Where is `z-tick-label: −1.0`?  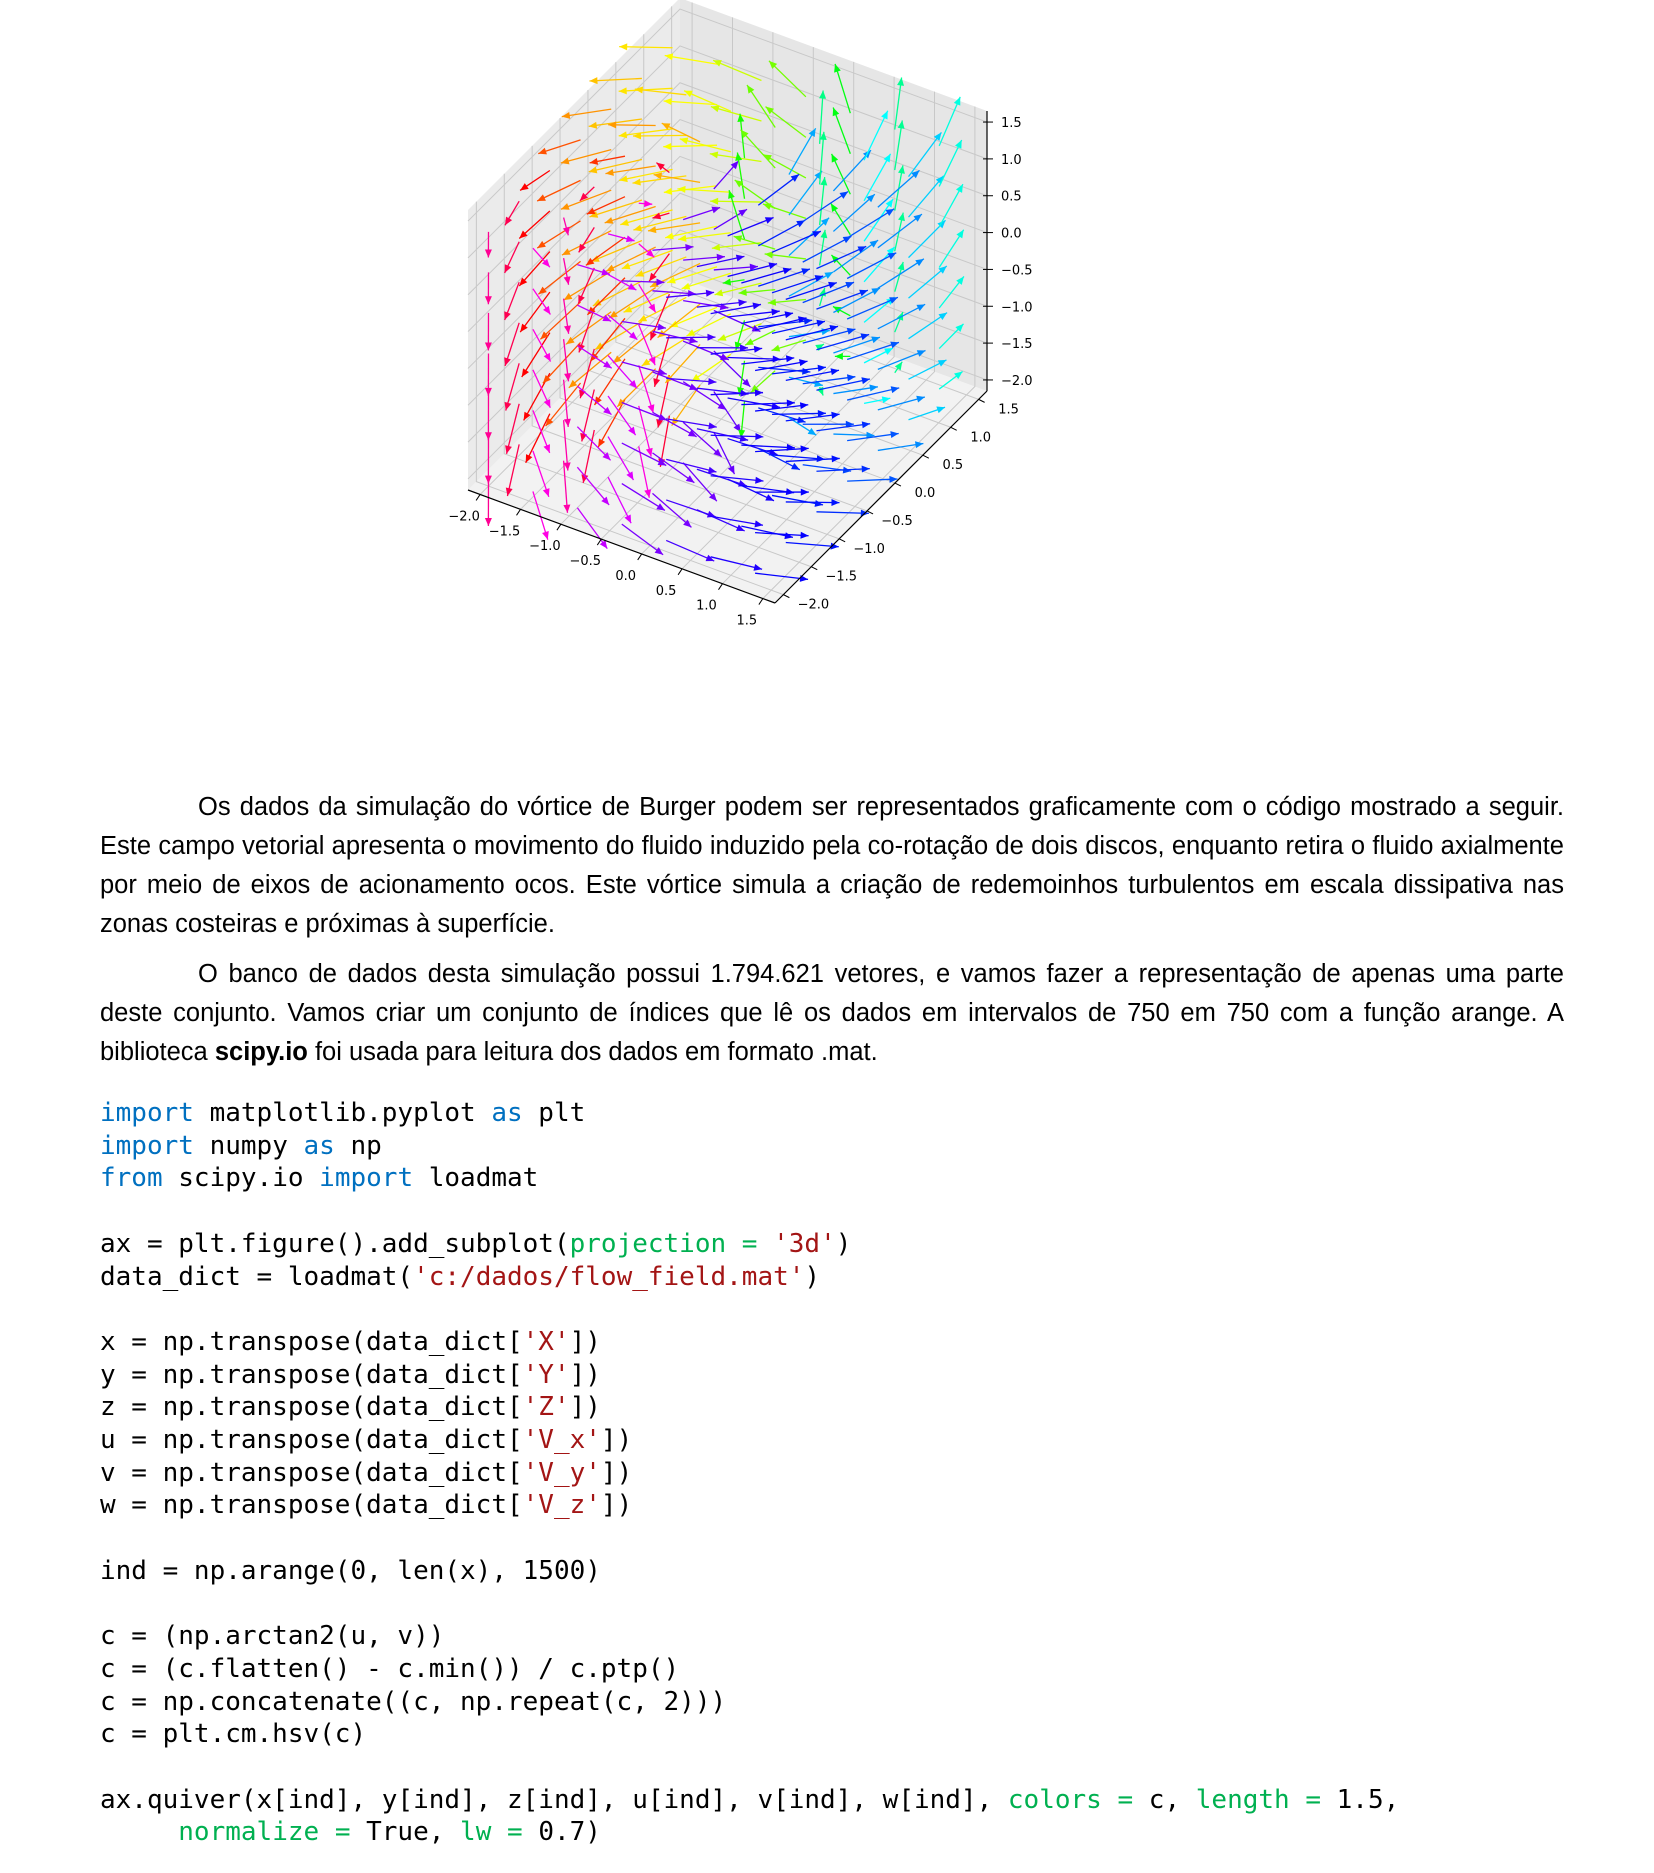
z-tick-label: −1.0 is located at coordinates (1017, 307).